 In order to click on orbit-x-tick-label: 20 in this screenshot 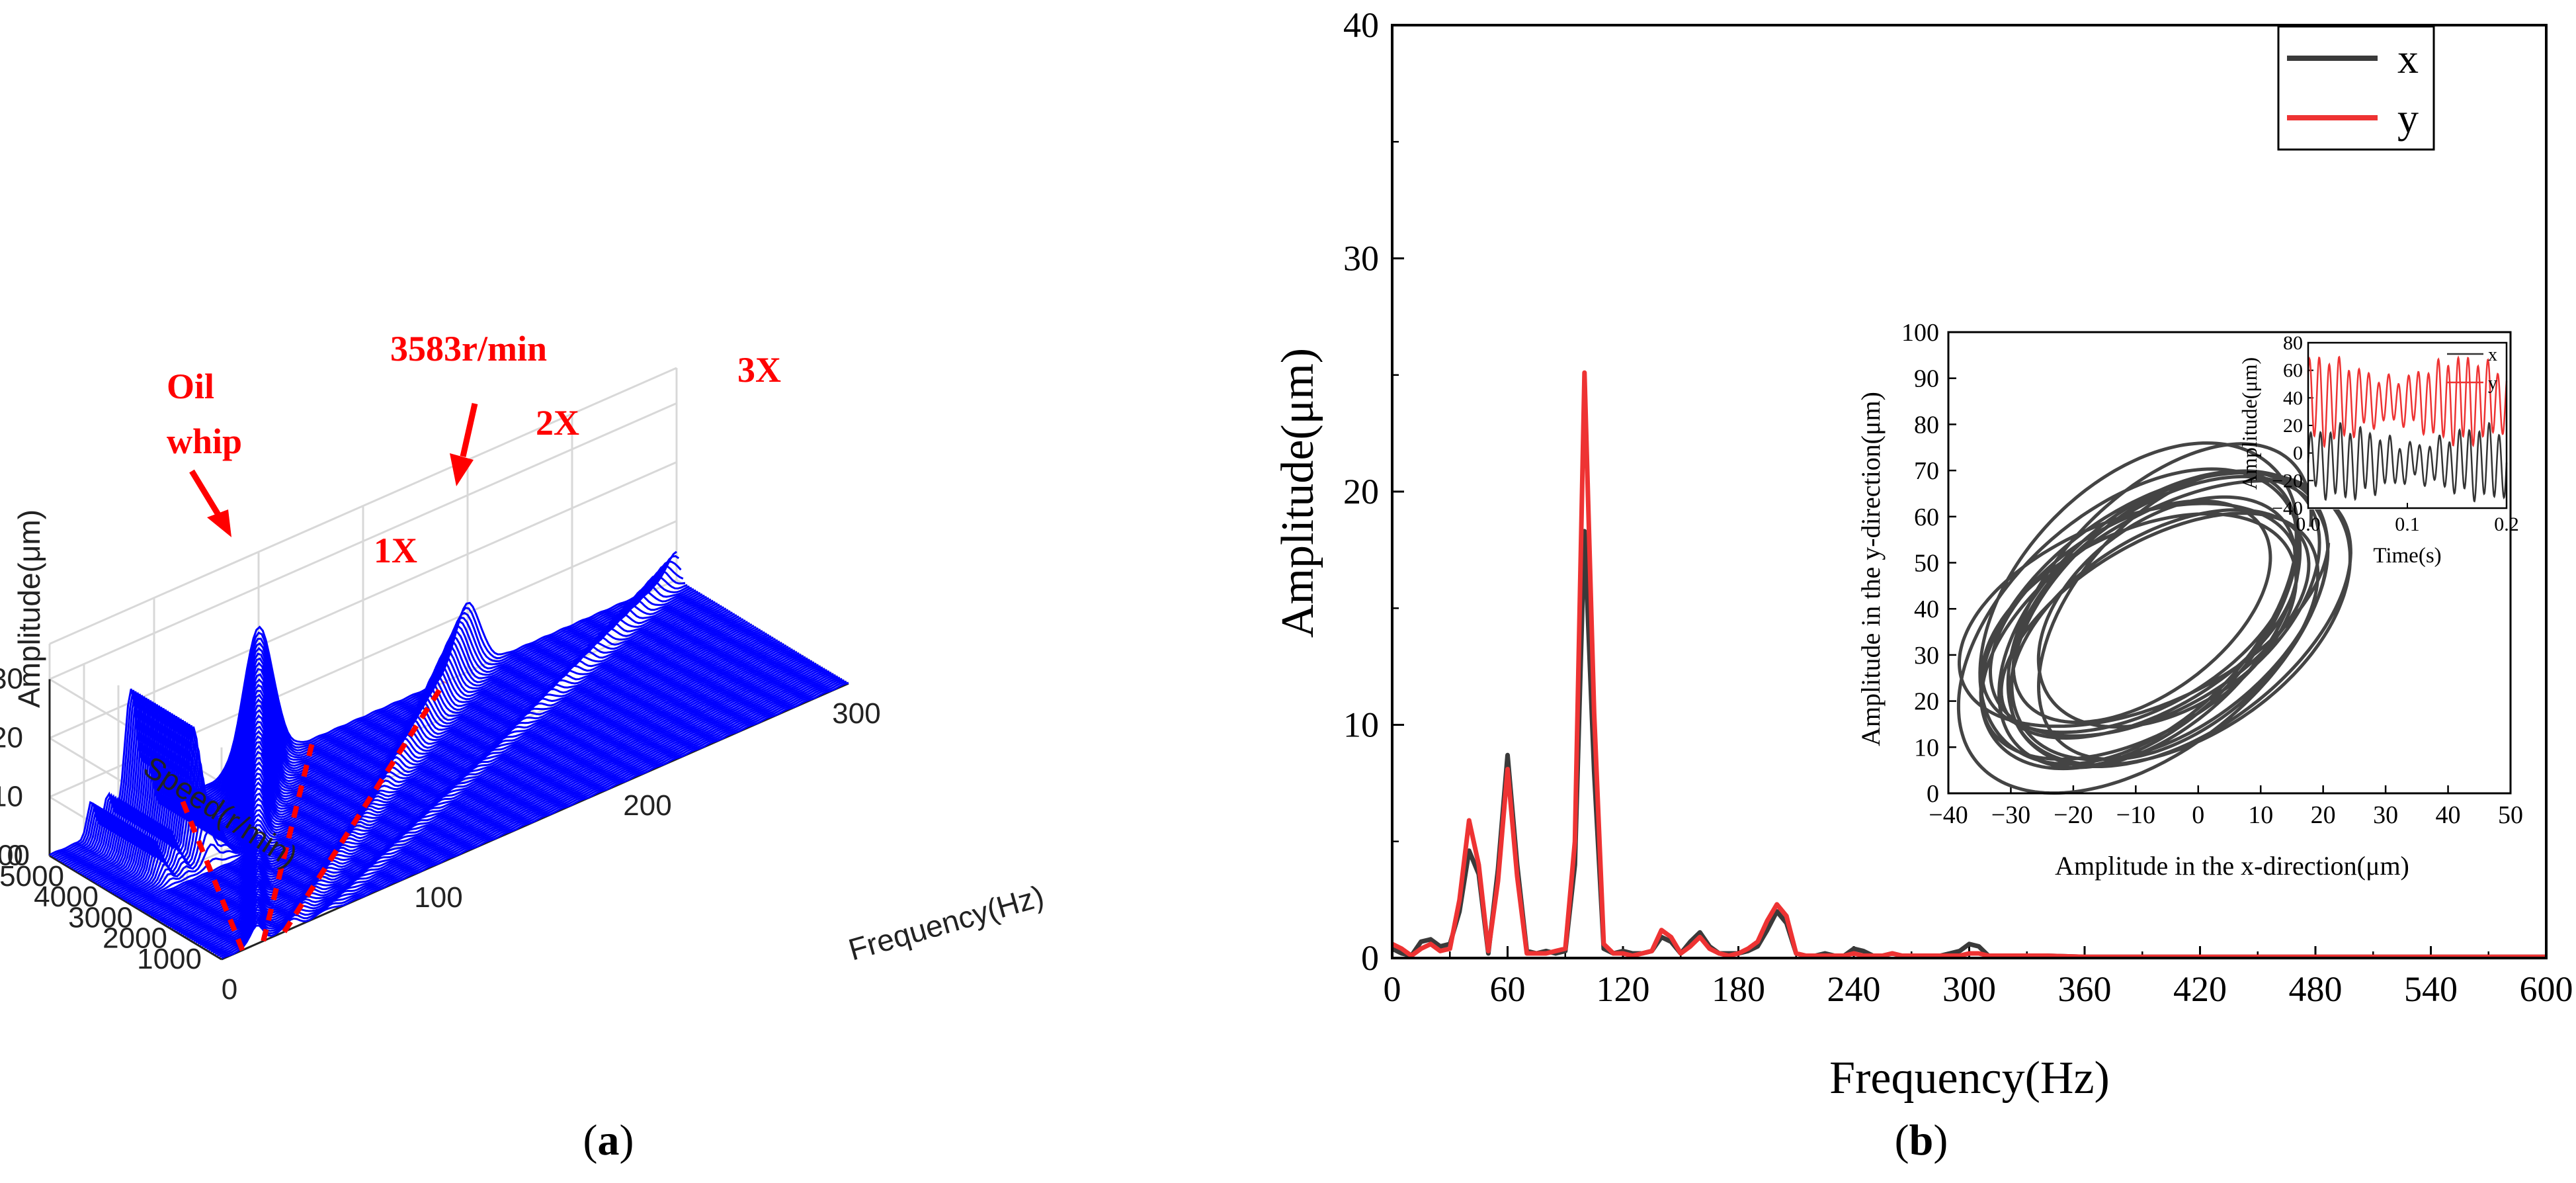, I will do `click(2323, 815)`.